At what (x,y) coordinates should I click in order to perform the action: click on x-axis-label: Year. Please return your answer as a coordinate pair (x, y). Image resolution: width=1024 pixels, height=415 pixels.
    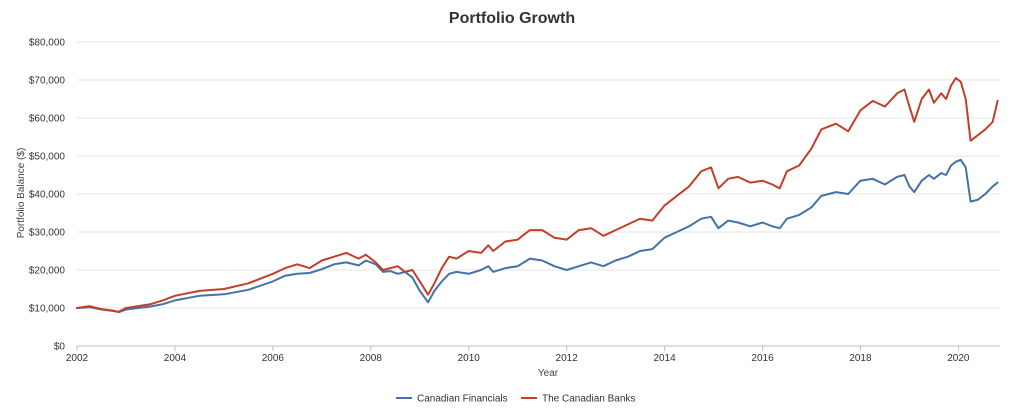
    Looking at the image, I should click on (548, 373).